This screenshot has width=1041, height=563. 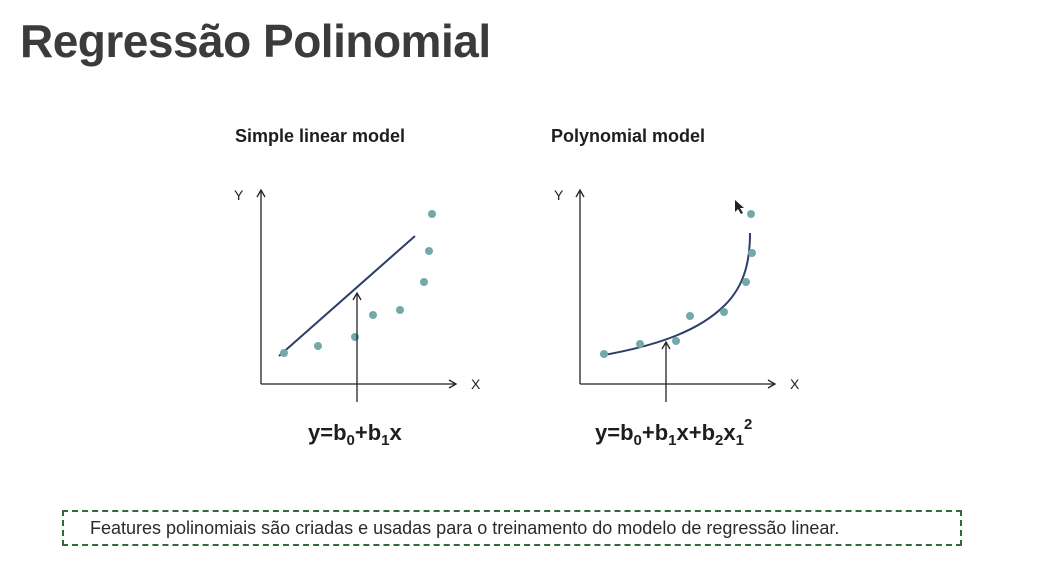 I want to click on page-title: Regressão Polinomial, so click(x=255, y=41).